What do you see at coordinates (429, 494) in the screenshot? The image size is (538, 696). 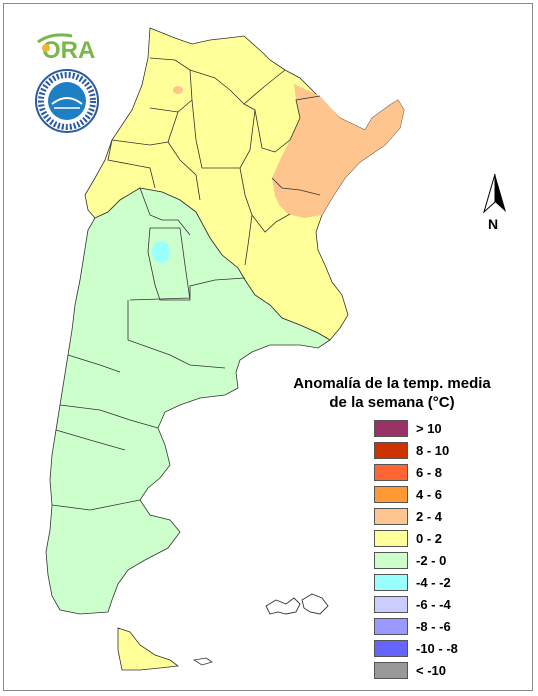 I see `legend-label: 4 - 6` at bounding box center [429, 494].